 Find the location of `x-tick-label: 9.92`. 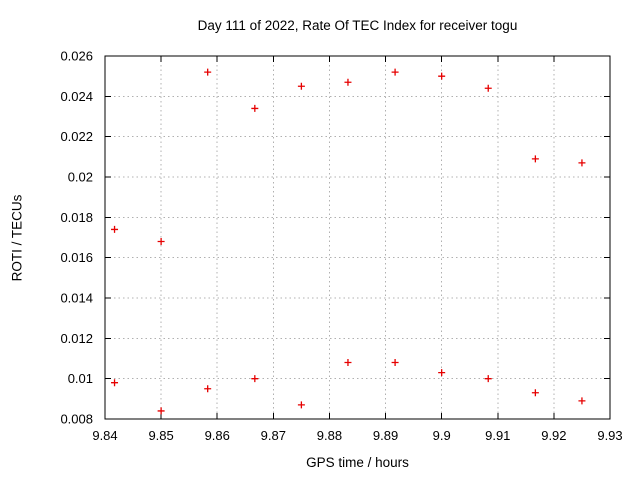

x-tick-label: 9.92 is located at coordinates (553, 435).